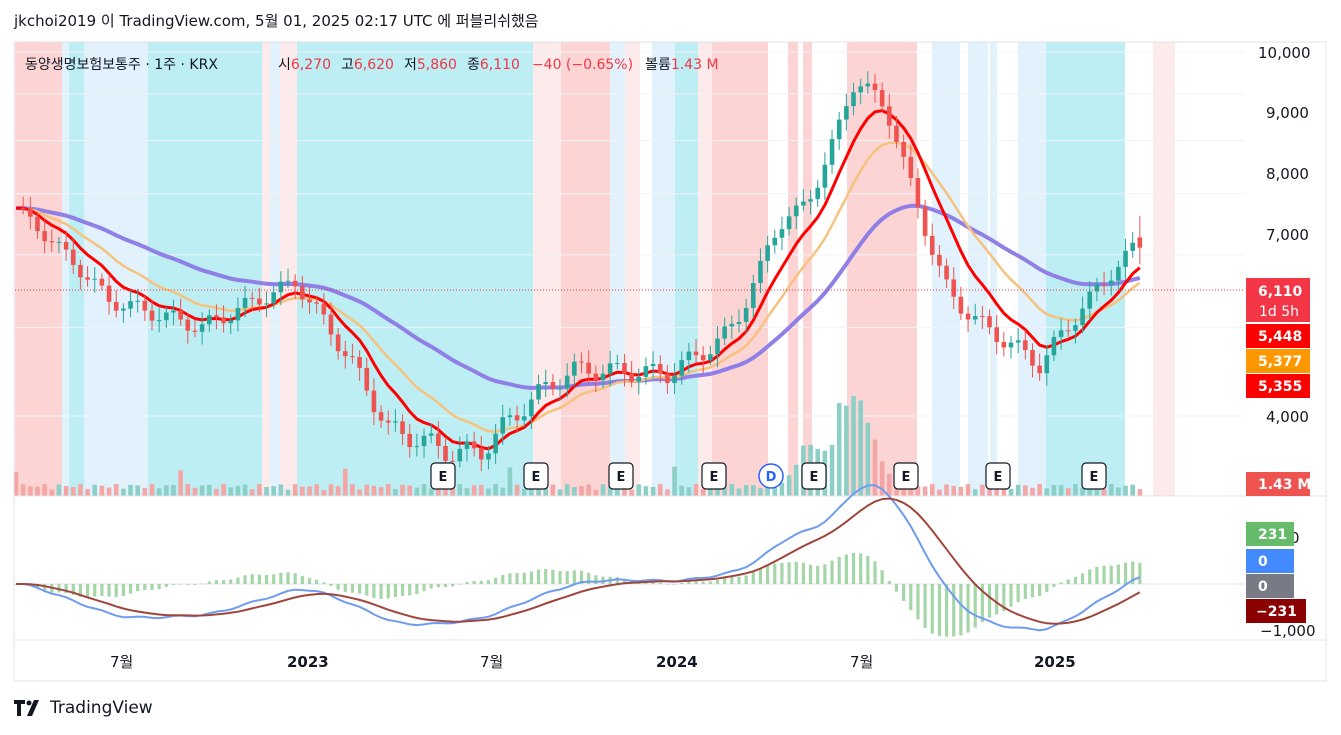 This screenshot has width=1341, height=735. Describe the element at coordinates (410, 65) in the screenshot. I see `legend-low-label: 저` at that location.